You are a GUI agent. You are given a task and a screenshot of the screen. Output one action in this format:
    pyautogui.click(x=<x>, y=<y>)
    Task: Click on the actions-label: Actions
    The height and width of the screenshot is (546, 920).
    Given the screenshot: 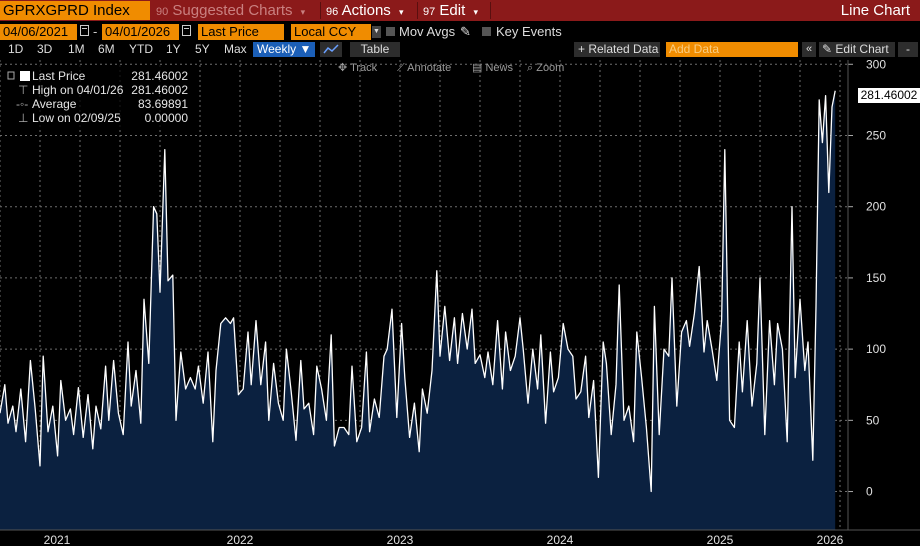 What is the action you would take?
    pyautogui.click(x=366, y=10)
    